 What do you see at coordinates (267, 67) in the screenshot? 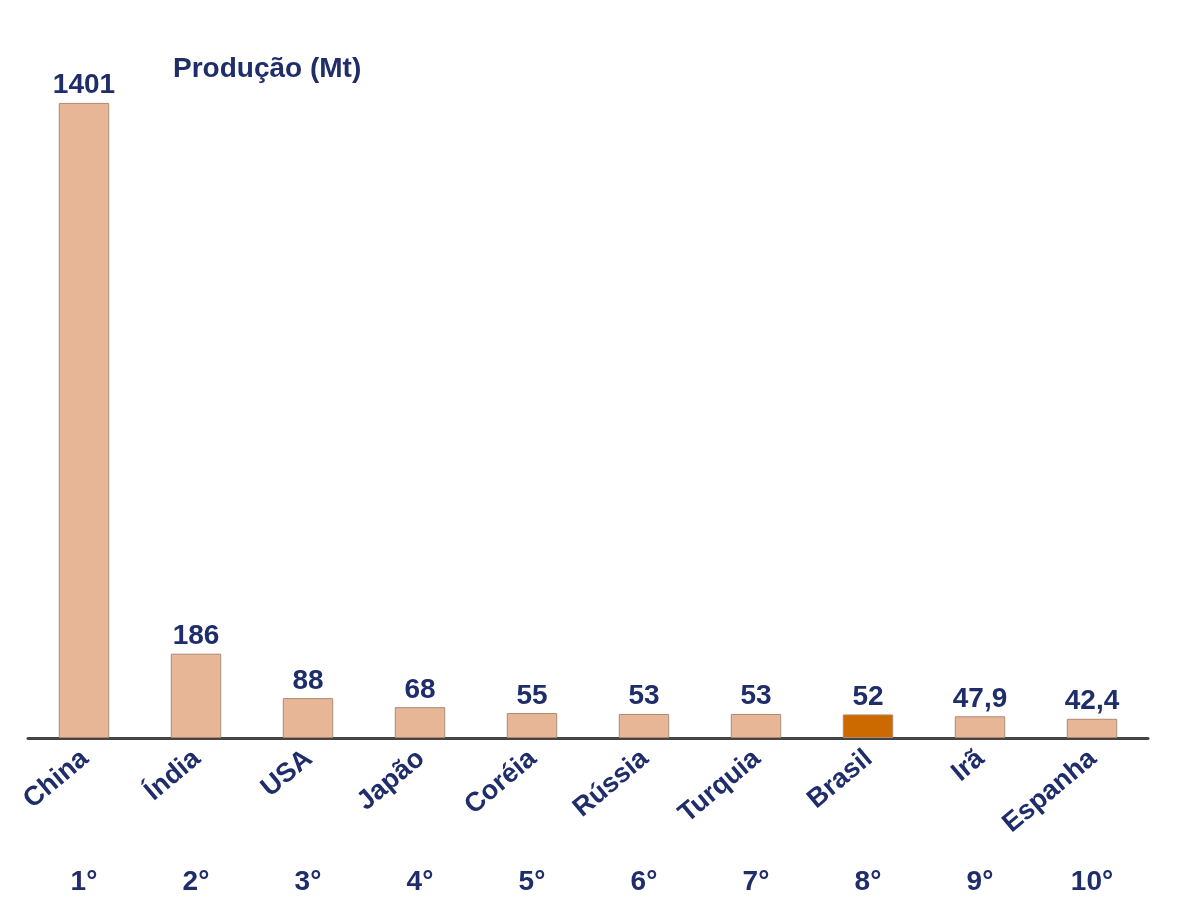
I see `chart-title: Produção (Mt)` at bounding box center [267, 67].